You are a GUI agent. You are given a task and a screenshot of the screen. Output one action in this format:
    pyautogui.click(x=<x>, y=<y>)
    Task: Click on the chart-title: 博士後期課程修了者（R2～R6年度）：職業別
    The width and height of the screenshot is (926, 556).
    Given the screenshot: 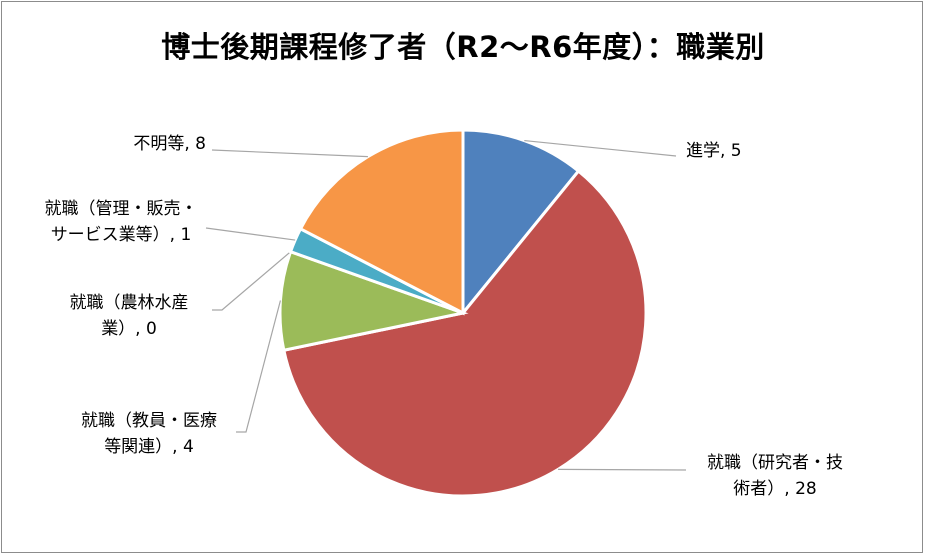 What is the action you would take?
    pyautogui.click(x=463, y=47)
    